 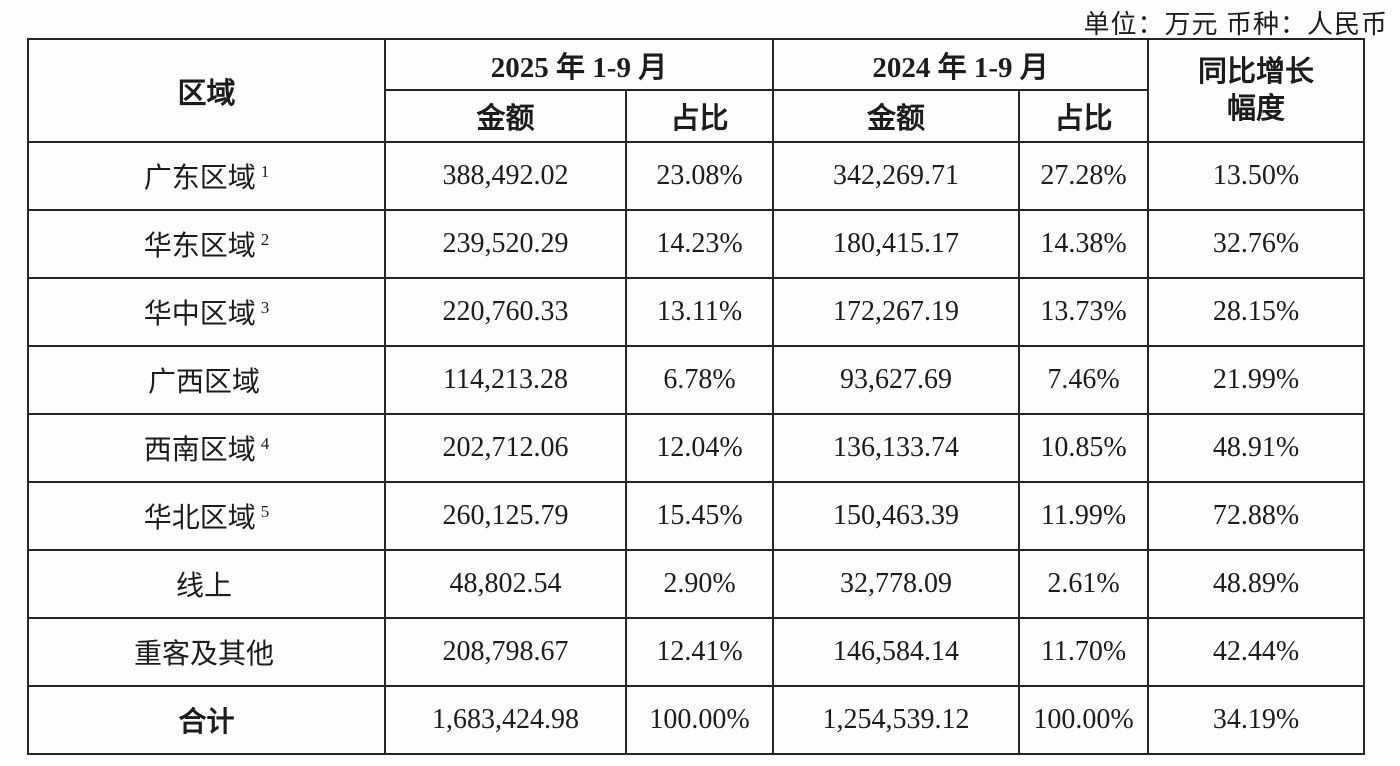 I want to click on yoy-cell: 72.88%, so click(x=1256, y=516).